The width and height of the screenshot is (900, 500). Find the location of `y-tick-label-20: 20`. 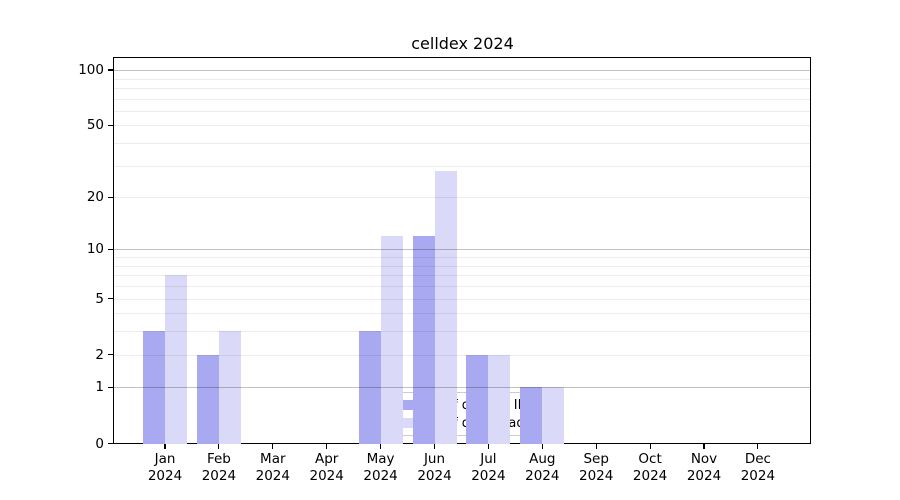

y-tick-label-20: 20 is located at coordinates (95, 197).